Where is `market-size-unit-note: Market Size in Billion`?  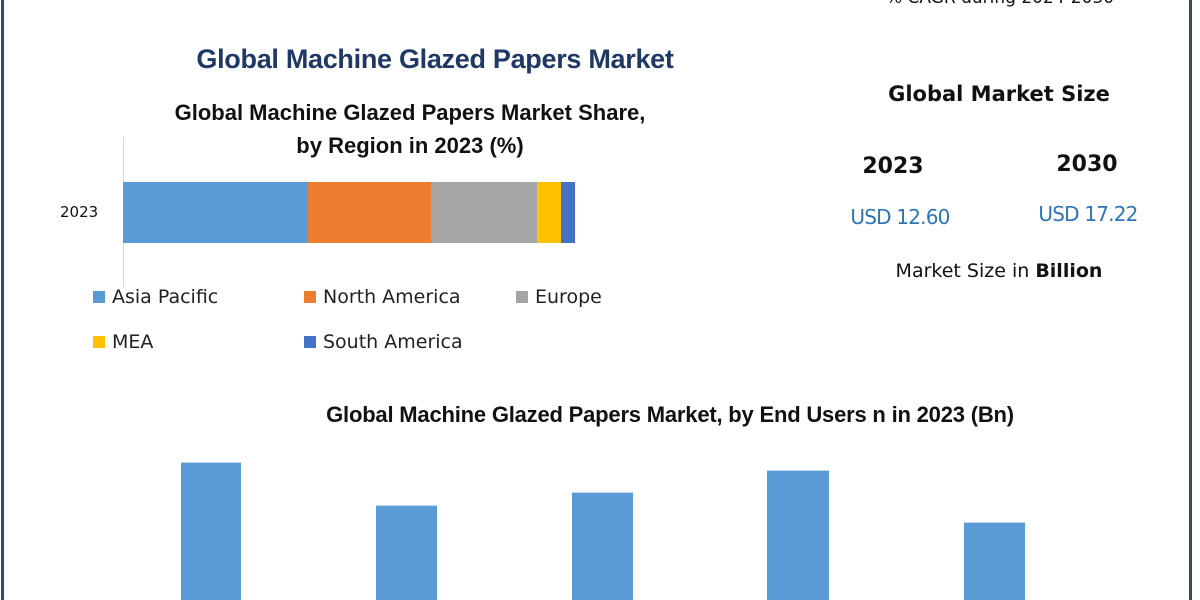
market-size-unit-note: Market Size in Billion is located at coordinates (999, 271).